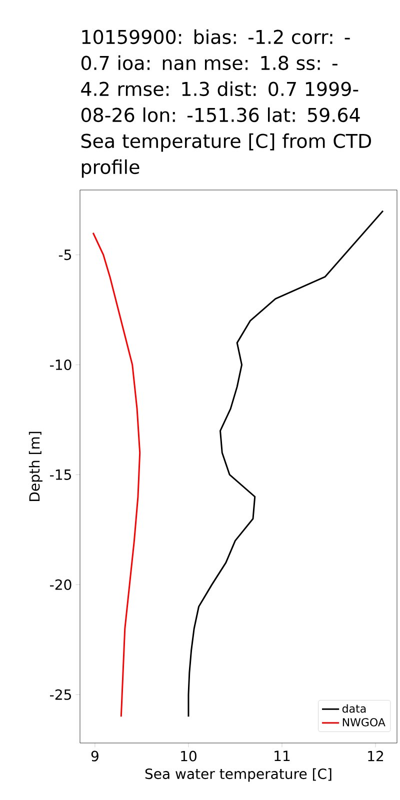  I want to click on legend-label: data, so click(354, 708).